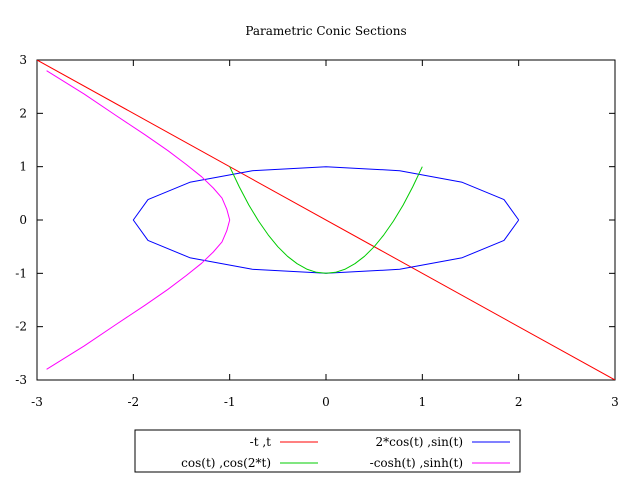  Describe the element at coordinates (21, 327) in the screenshot. I see `y-tick-label: -2` at that location.